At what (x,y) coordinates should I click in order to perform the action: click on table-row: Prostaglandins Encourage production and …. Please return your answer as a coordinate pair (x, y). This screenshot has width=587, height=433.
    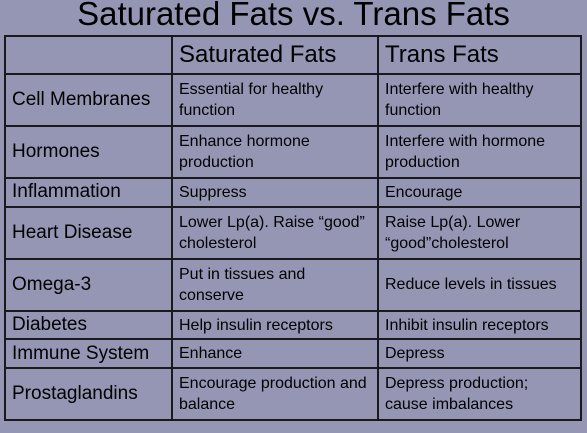
    Looking at the image, I should click on (293, 394).